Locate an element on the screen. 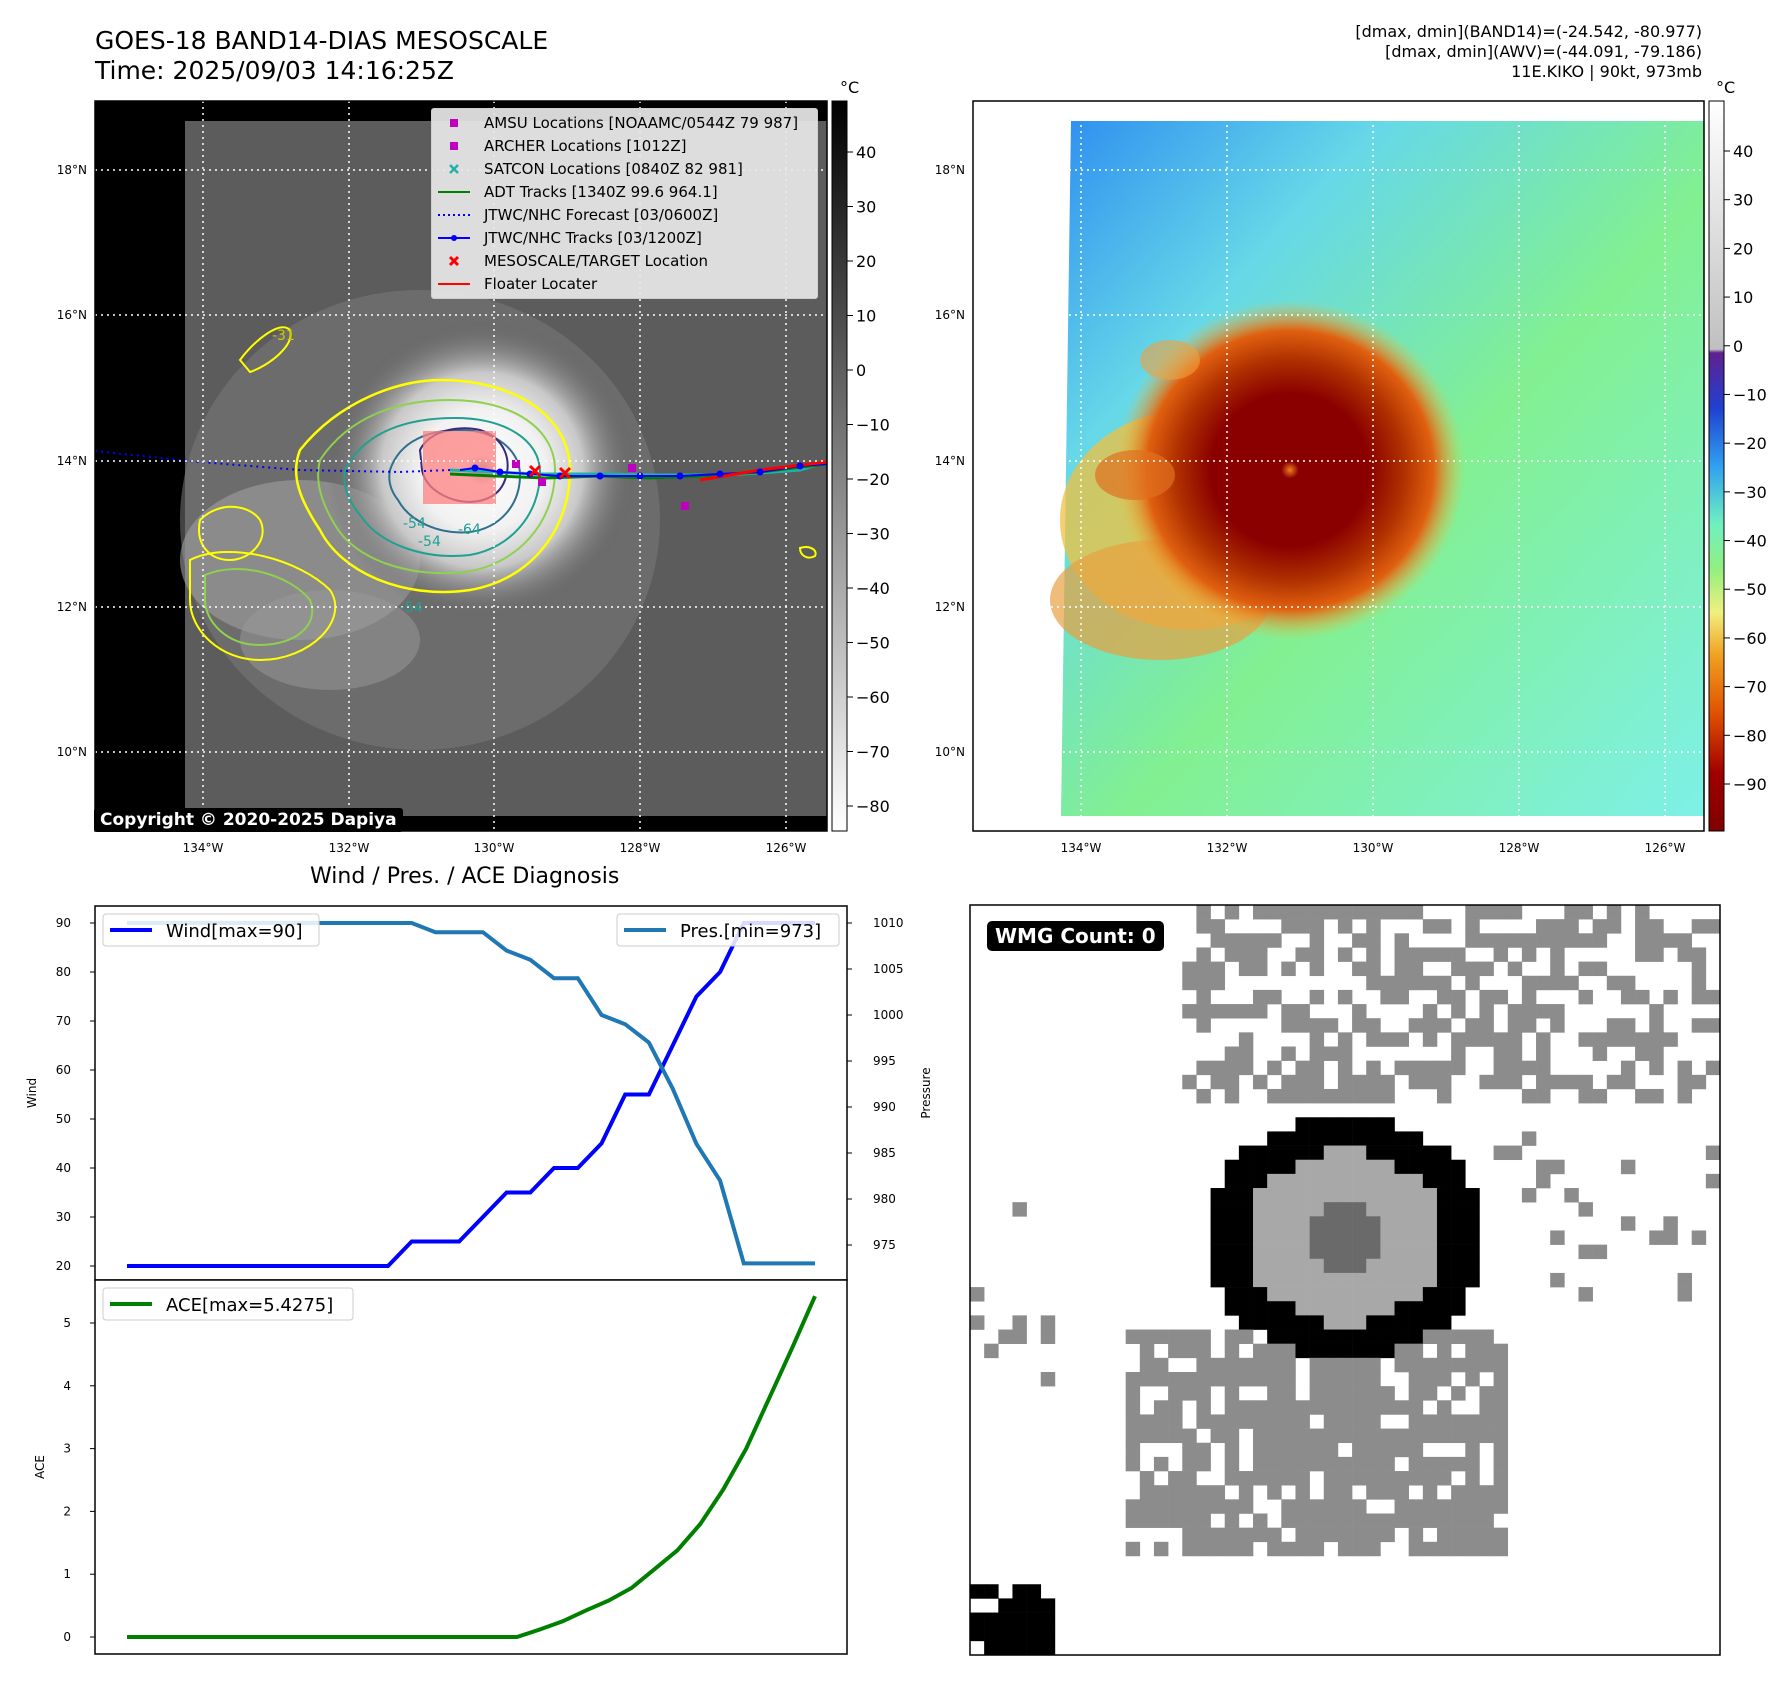 The width and height of the screenshot is (1788, 1690). ace-axis-ticks: 0 1 2 3 4 5 is located at coordinates (79, 1480).